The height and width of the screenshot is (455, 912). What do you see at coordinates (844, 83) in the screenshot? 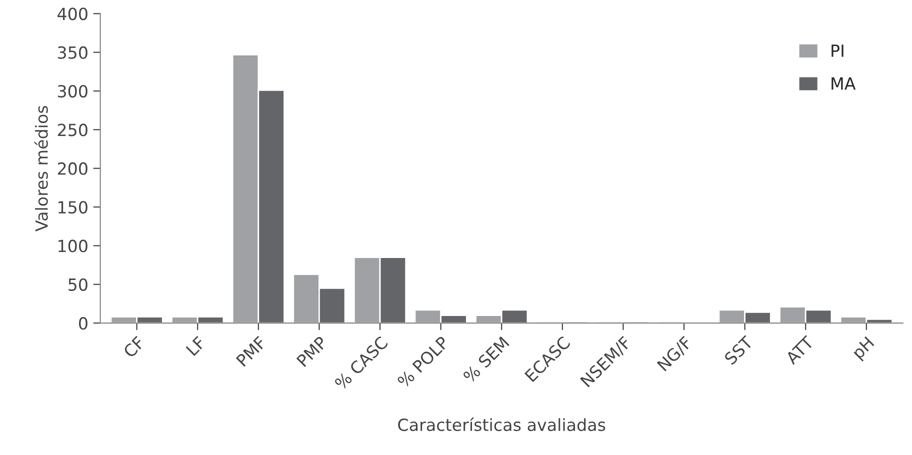
I see `legend-label: MA` at bounding box center [844, 83].